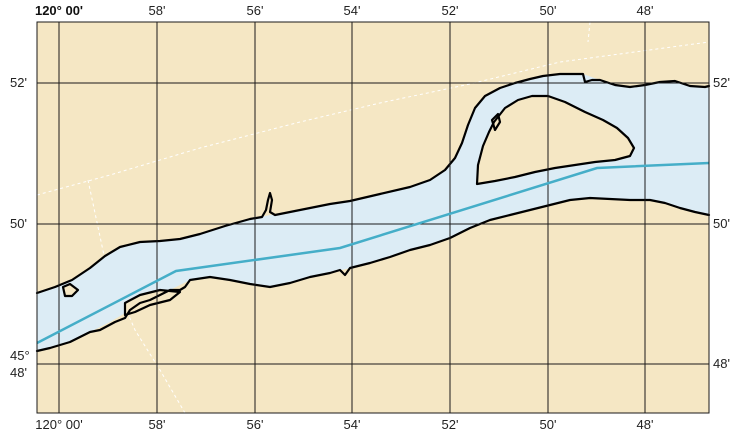  Describe the element at coordinates (645, 10) in the screenshot. I see `longitude-label-top: 48'` at that location.